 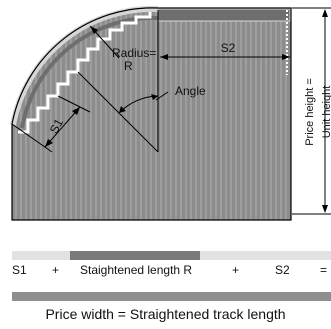 I want to click on curved-track-inner, so click(x=89, y=72).